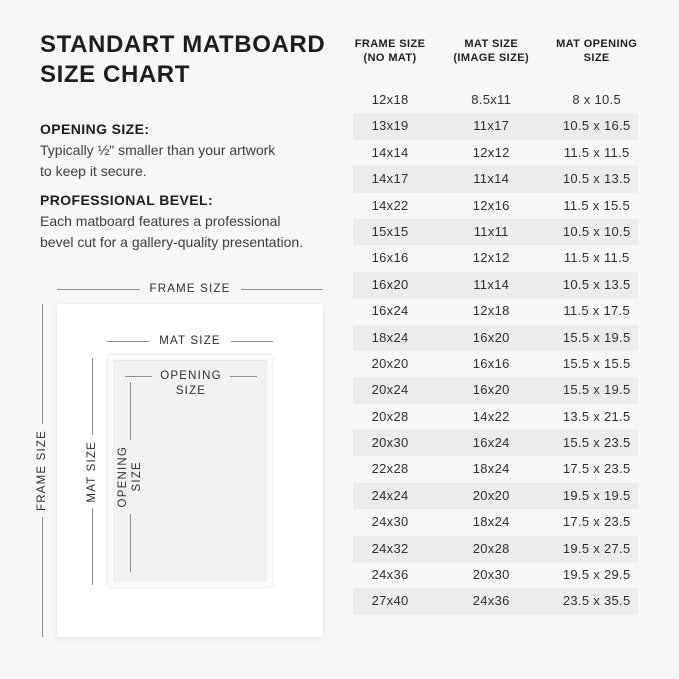 The image size is (679, 679). I want to click on table-row: 18x24 16x20 15.5 x 19.5, so click(495, 337).